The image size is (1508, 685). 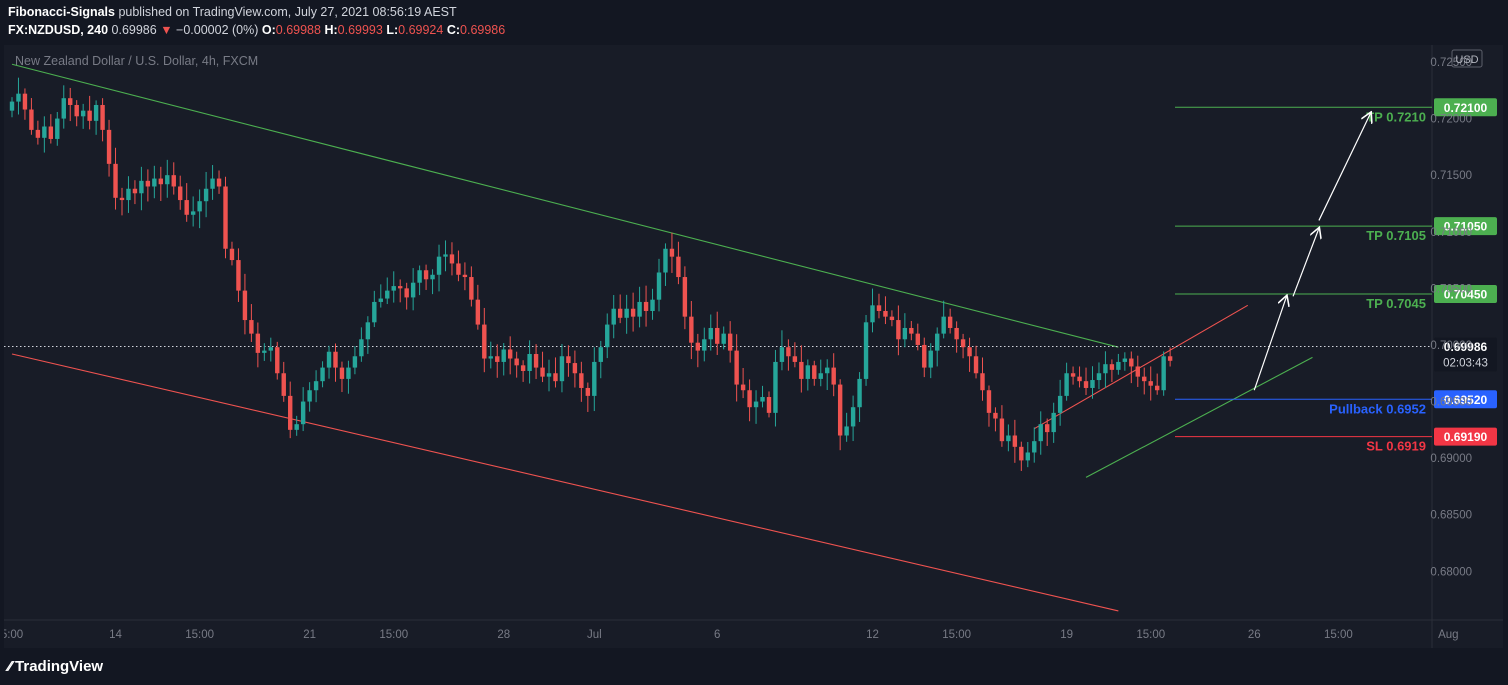 What do you see at coordinates (1344, 167) in the screenshot?
I see `projection-arrow` at bounding box center [1344, 167].